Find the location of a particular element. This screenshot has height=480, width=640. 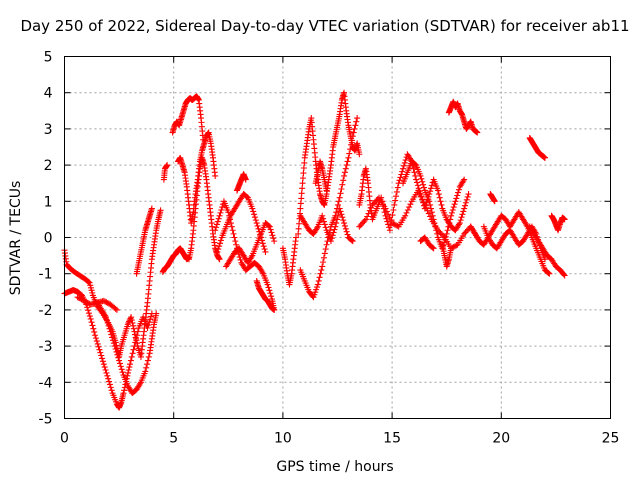

x-tick-label: 20 is located at coordinates (501, 439).